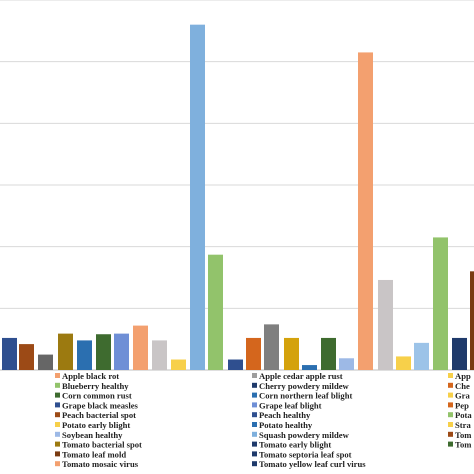  What do you see at coordinates (285, 415) in the screenshot?
I see `legend-label: Peach healthy` at bounding box center [285, 415].